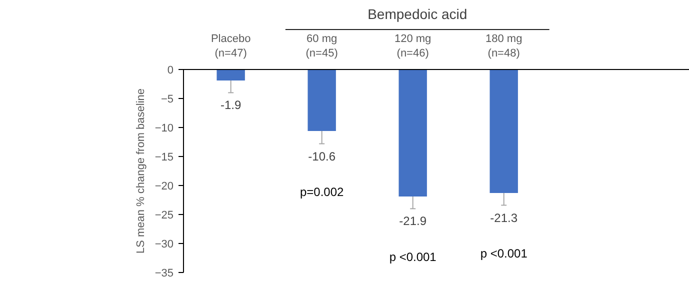 The width and height of the screenshot is (689, 283). What do you see at coordinates (164, 216) in the screenshot?
I see `y-tick-label: −25` at bounding box center [164, 216].